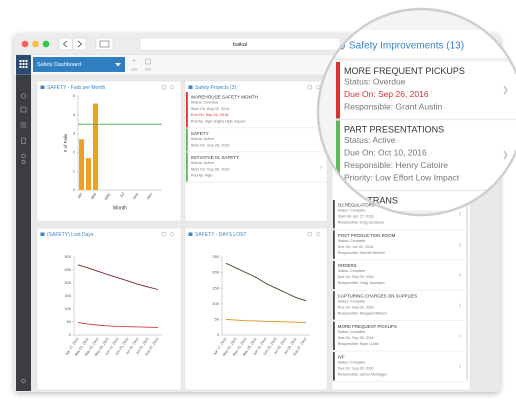  What do you see at coordinates (79, 44) in the screenshot?
I see `forward-button` at bounding box center [79, 44].